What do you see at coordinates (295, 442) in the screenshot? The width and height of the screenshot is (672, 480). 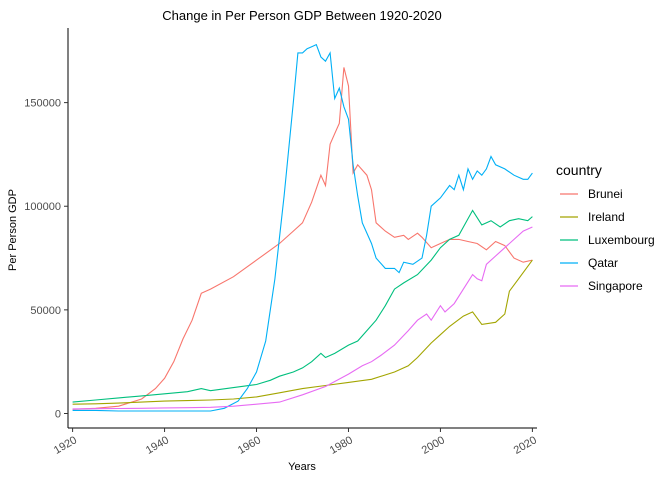 I see `x-ticks: 1920 1940 1960 1980 2000 2020` at bounding box center [295, 442].